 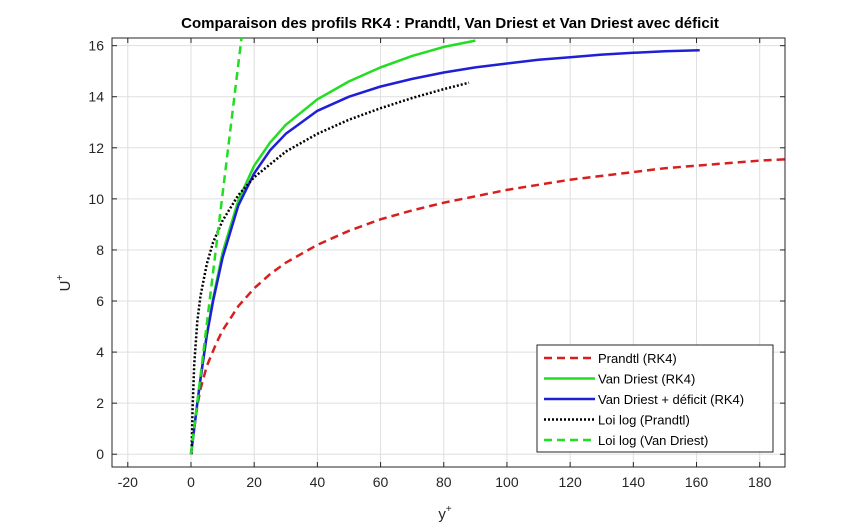 I want to click on x-tick-label: 20, so click(x=254, y=482).